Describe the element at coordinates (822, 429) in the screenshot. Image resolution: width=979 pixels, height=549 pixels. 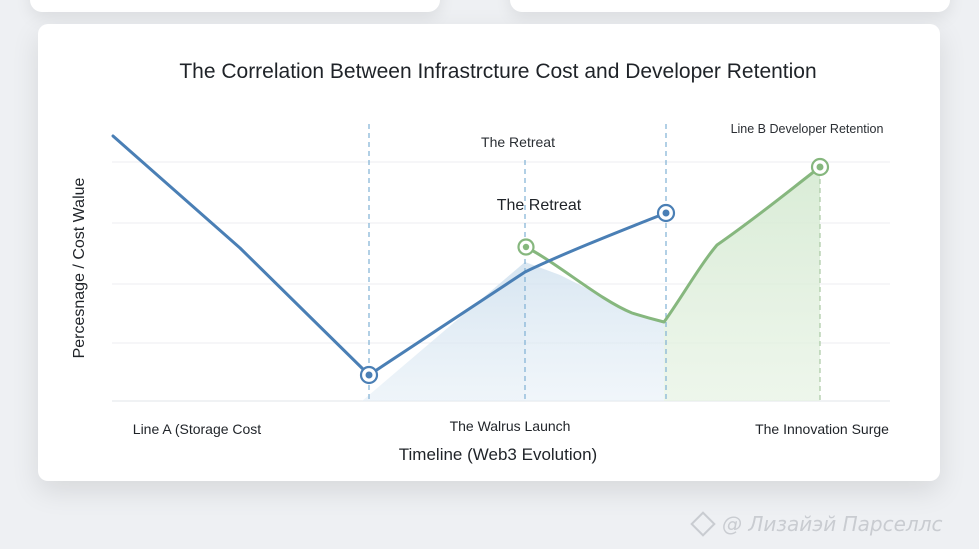
I see `x-tick-label: The Innovation Surge` at that location.